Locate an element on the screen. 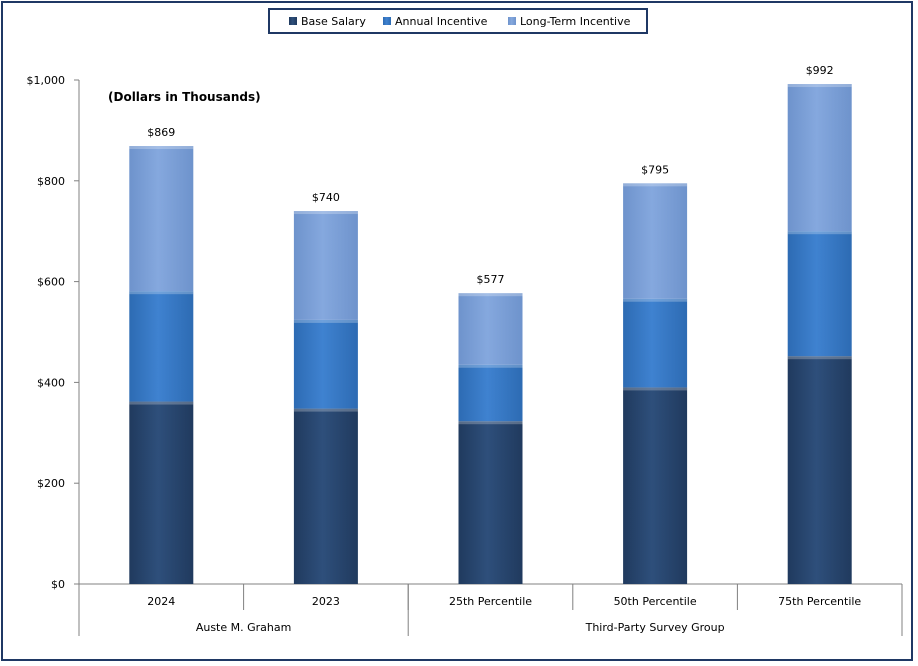 The image size is (918, 666). x-group-label: Auste M. Graham is located at coordinates (244, 627).